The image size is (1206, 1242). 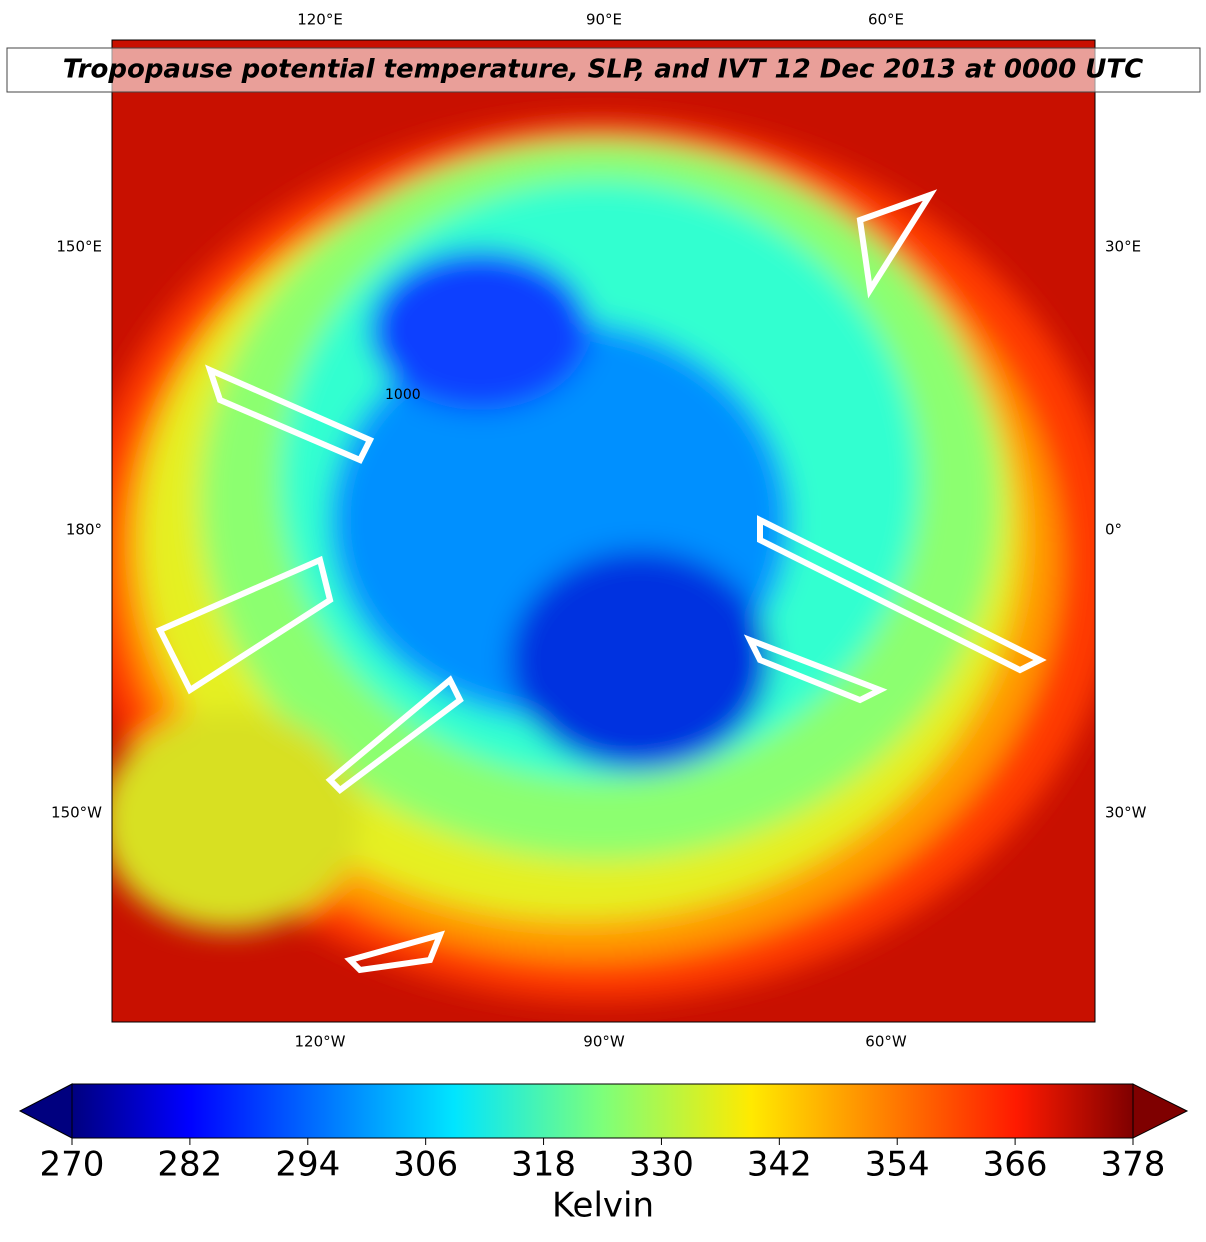 What do you see at coordinates (779, 1165) in the screenshot?
I see `tick-label: 342` at bounding box center [779, 1165].